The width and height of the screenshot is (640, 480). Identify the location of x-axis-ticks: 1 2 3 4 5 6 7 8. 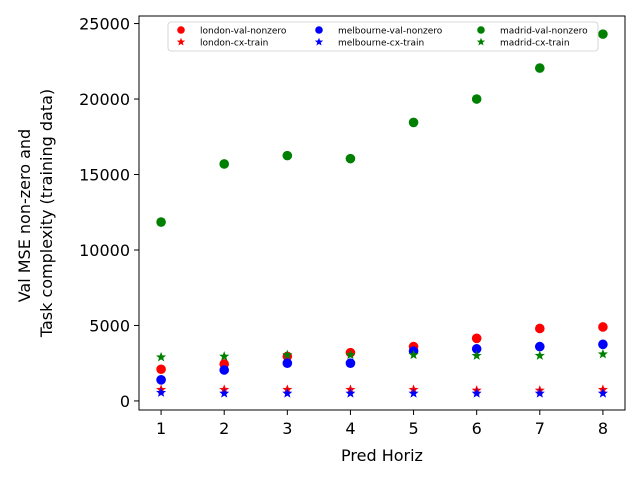
(382, 424).